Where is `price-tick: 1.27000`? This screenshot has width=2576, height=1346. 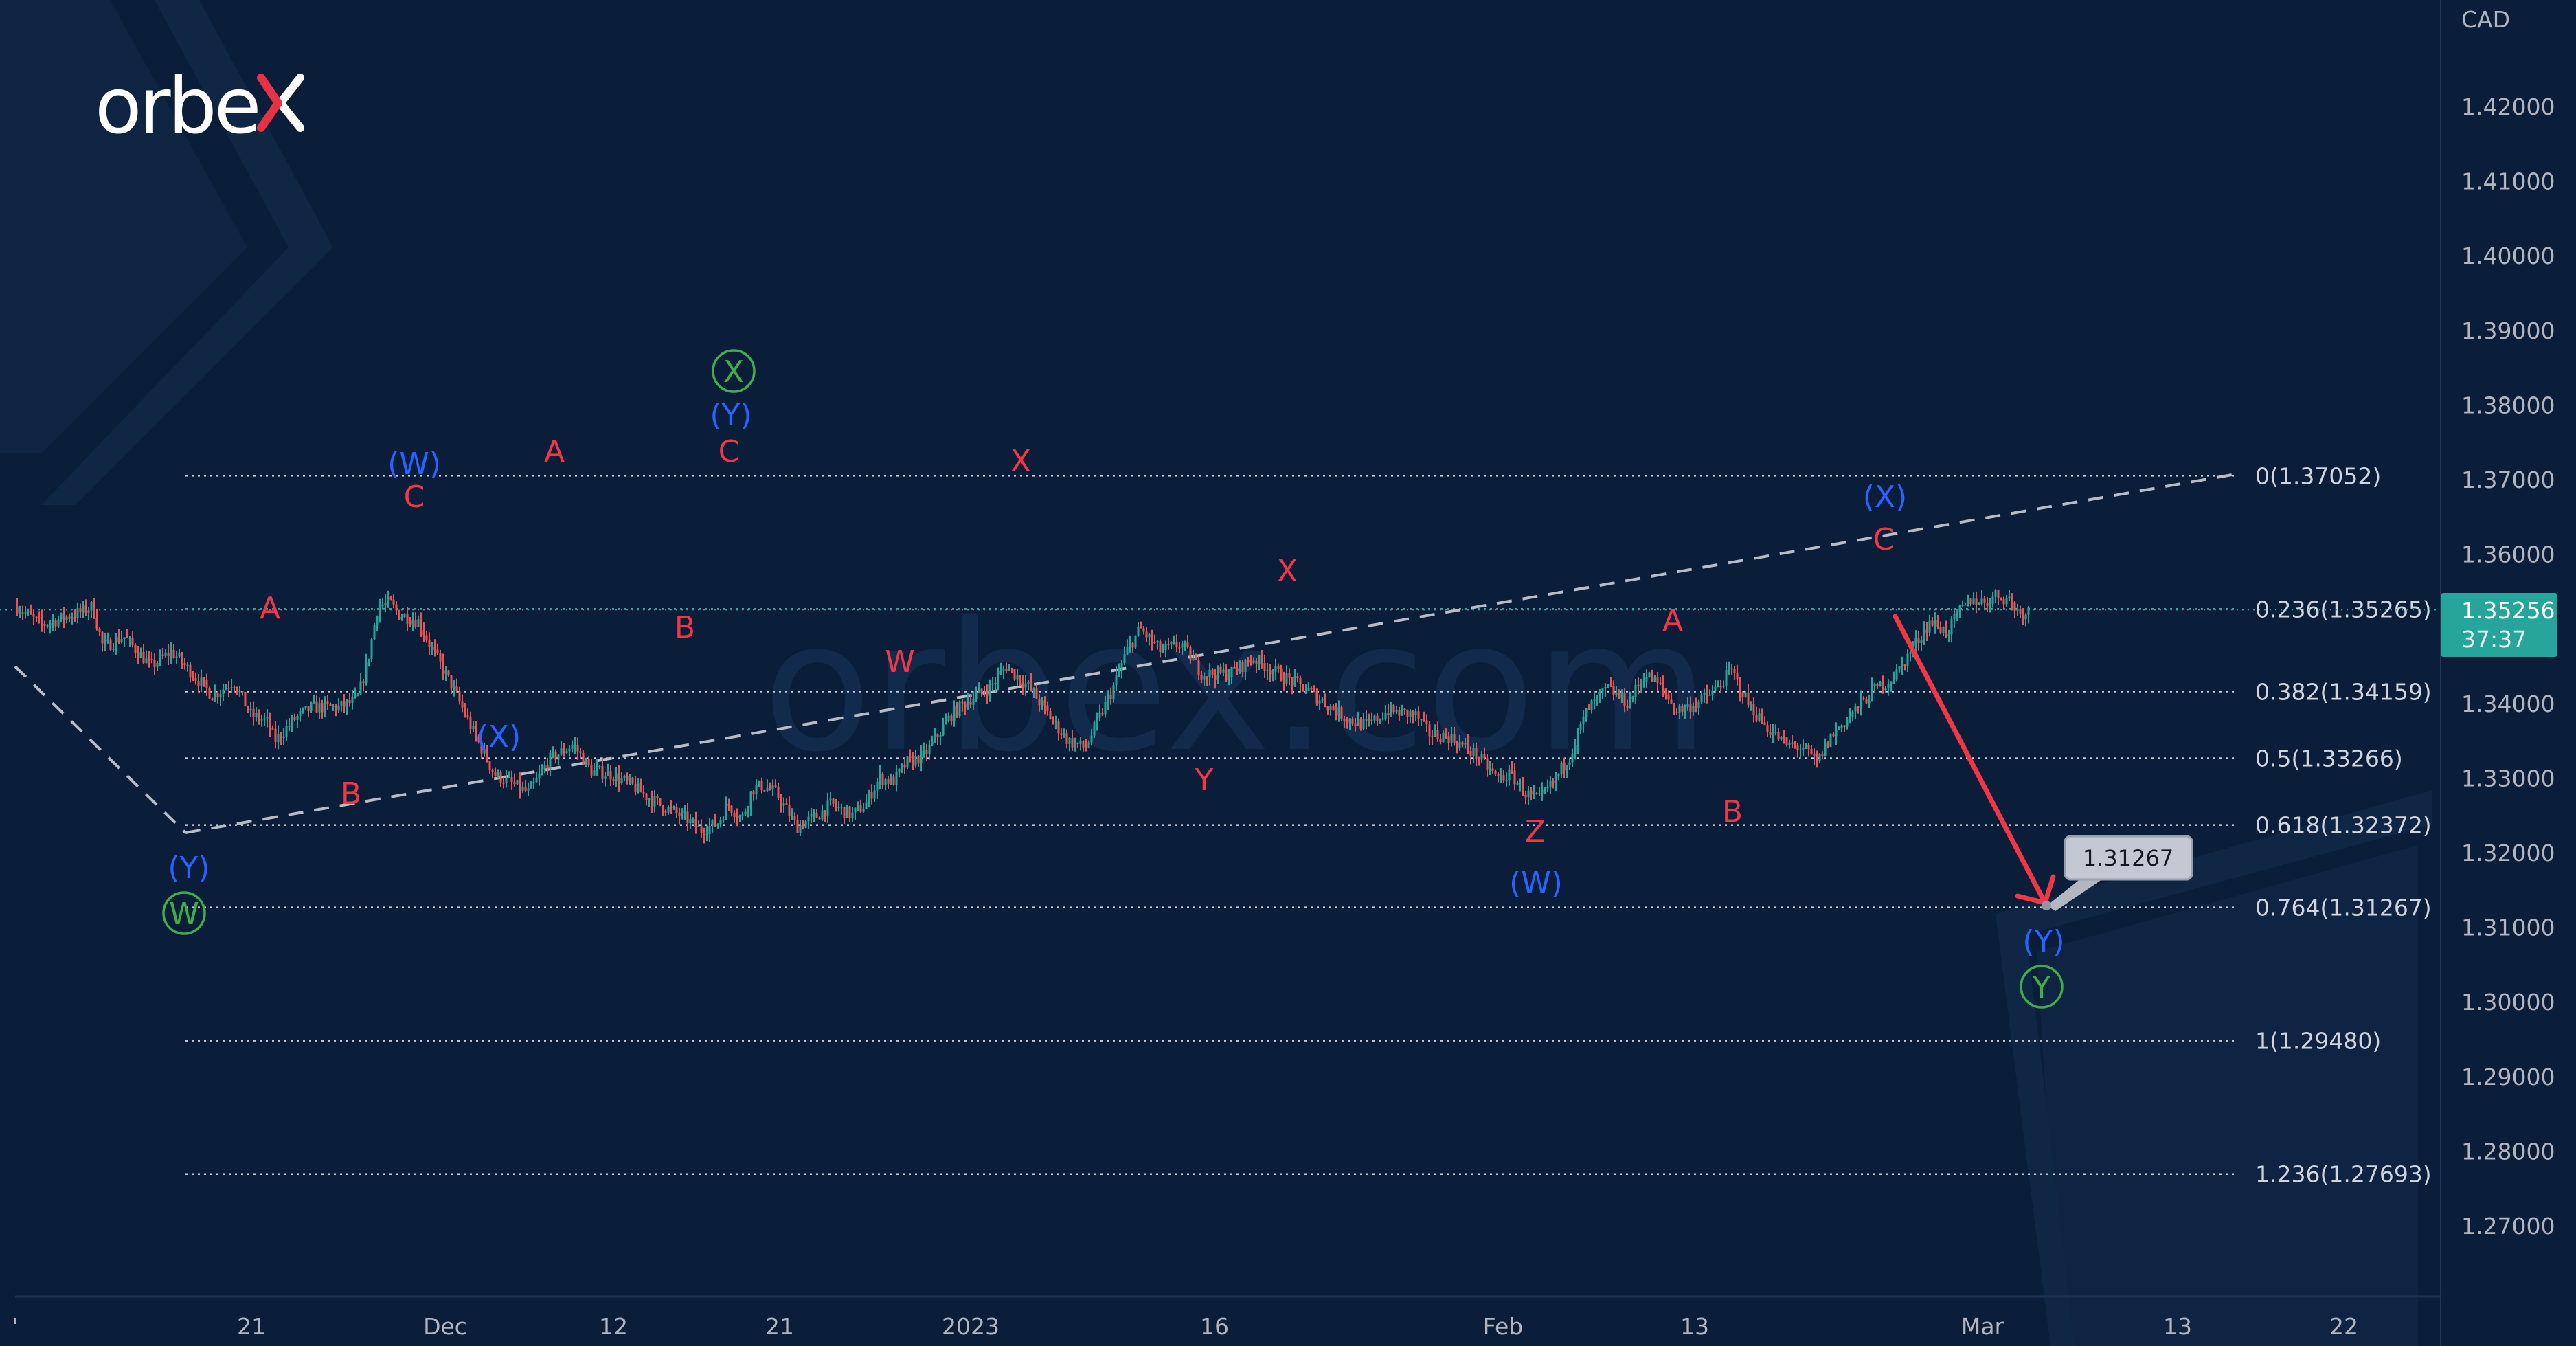
price-tick: 1.27000 is located at coordinates (2508, 1226).